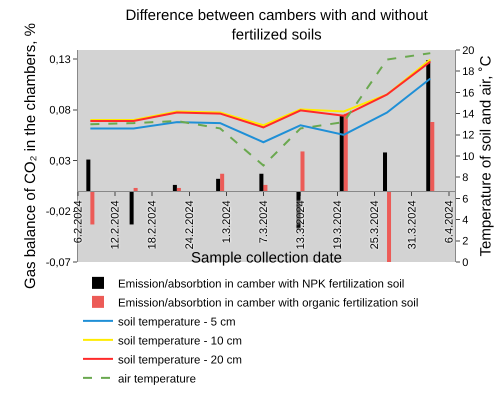  I want to click on legend-label: soil temperature - 5 cm, so click(177, 322).